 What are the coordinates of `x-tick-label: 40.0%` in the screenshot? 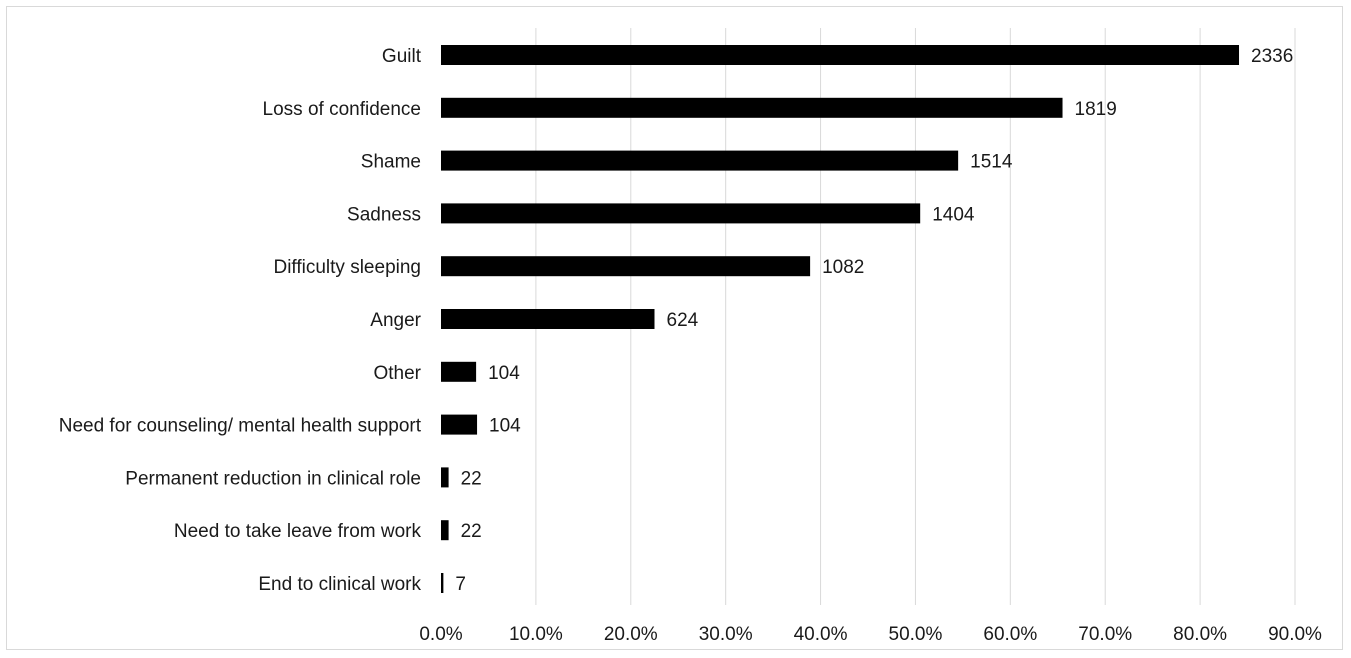 It's located at (821, 634).